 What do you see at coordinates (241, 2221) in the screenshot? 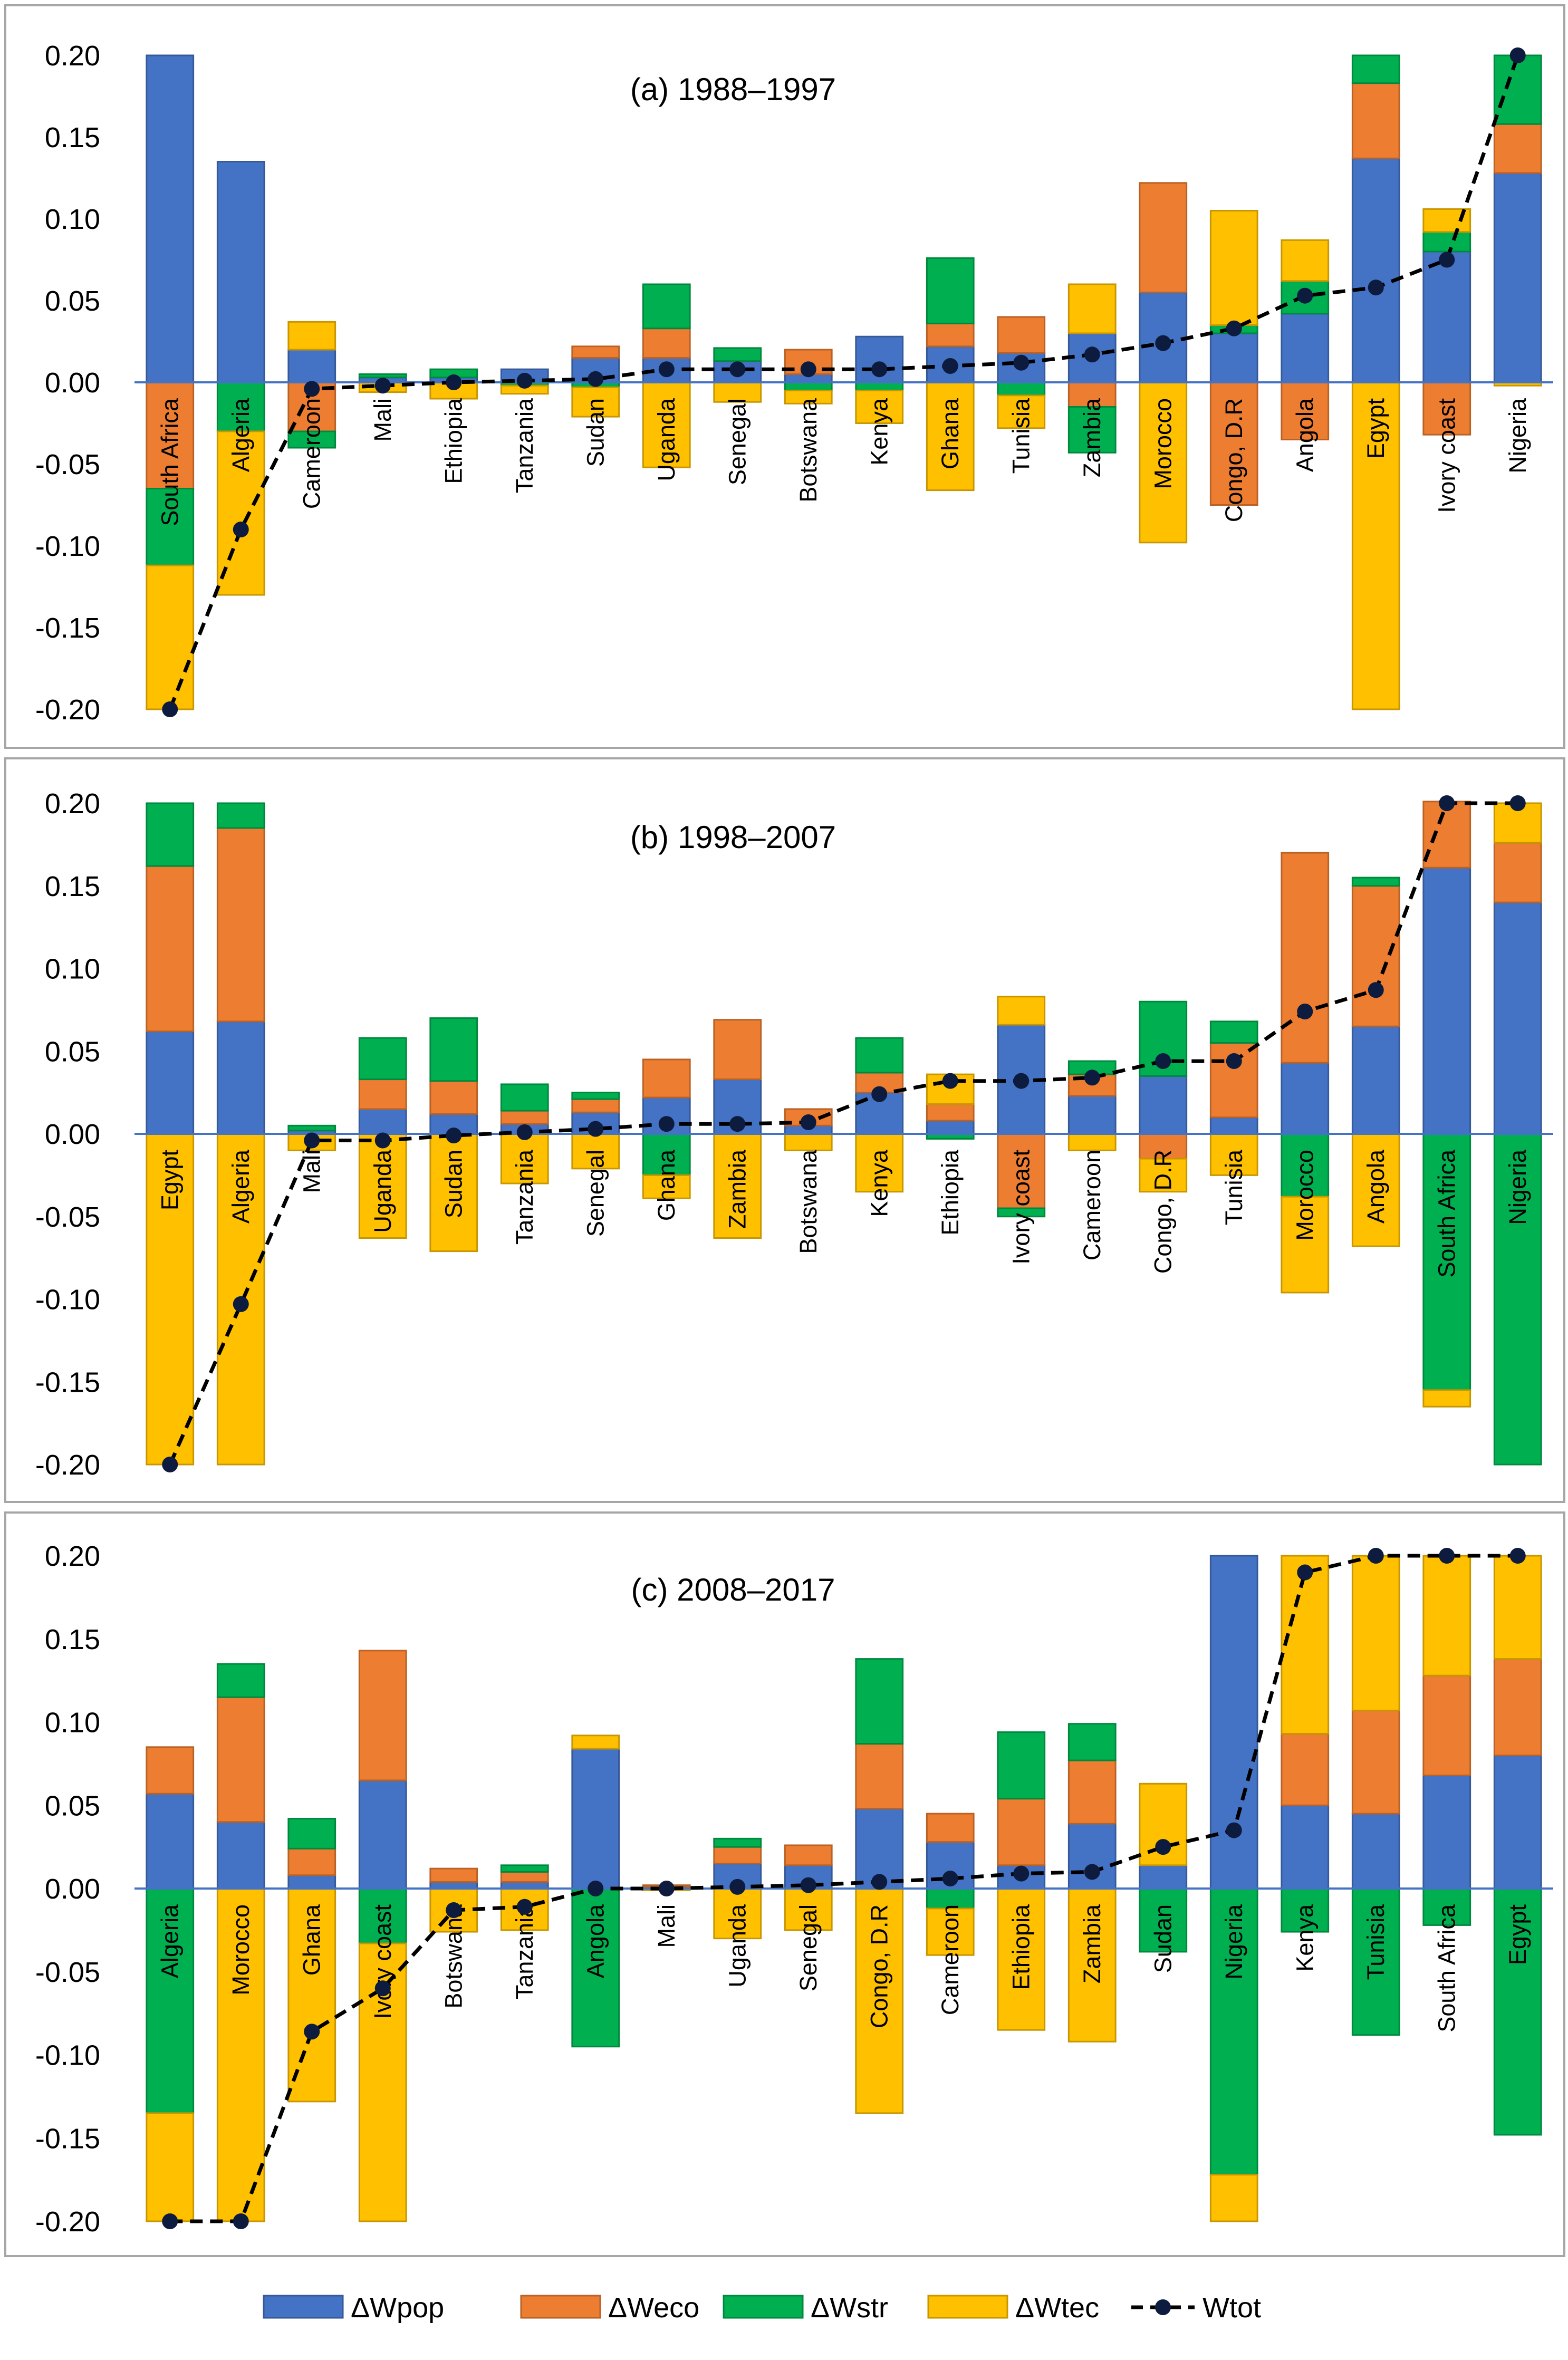
I see `wtot-point-morocco` at bounding box center [241, 2221].